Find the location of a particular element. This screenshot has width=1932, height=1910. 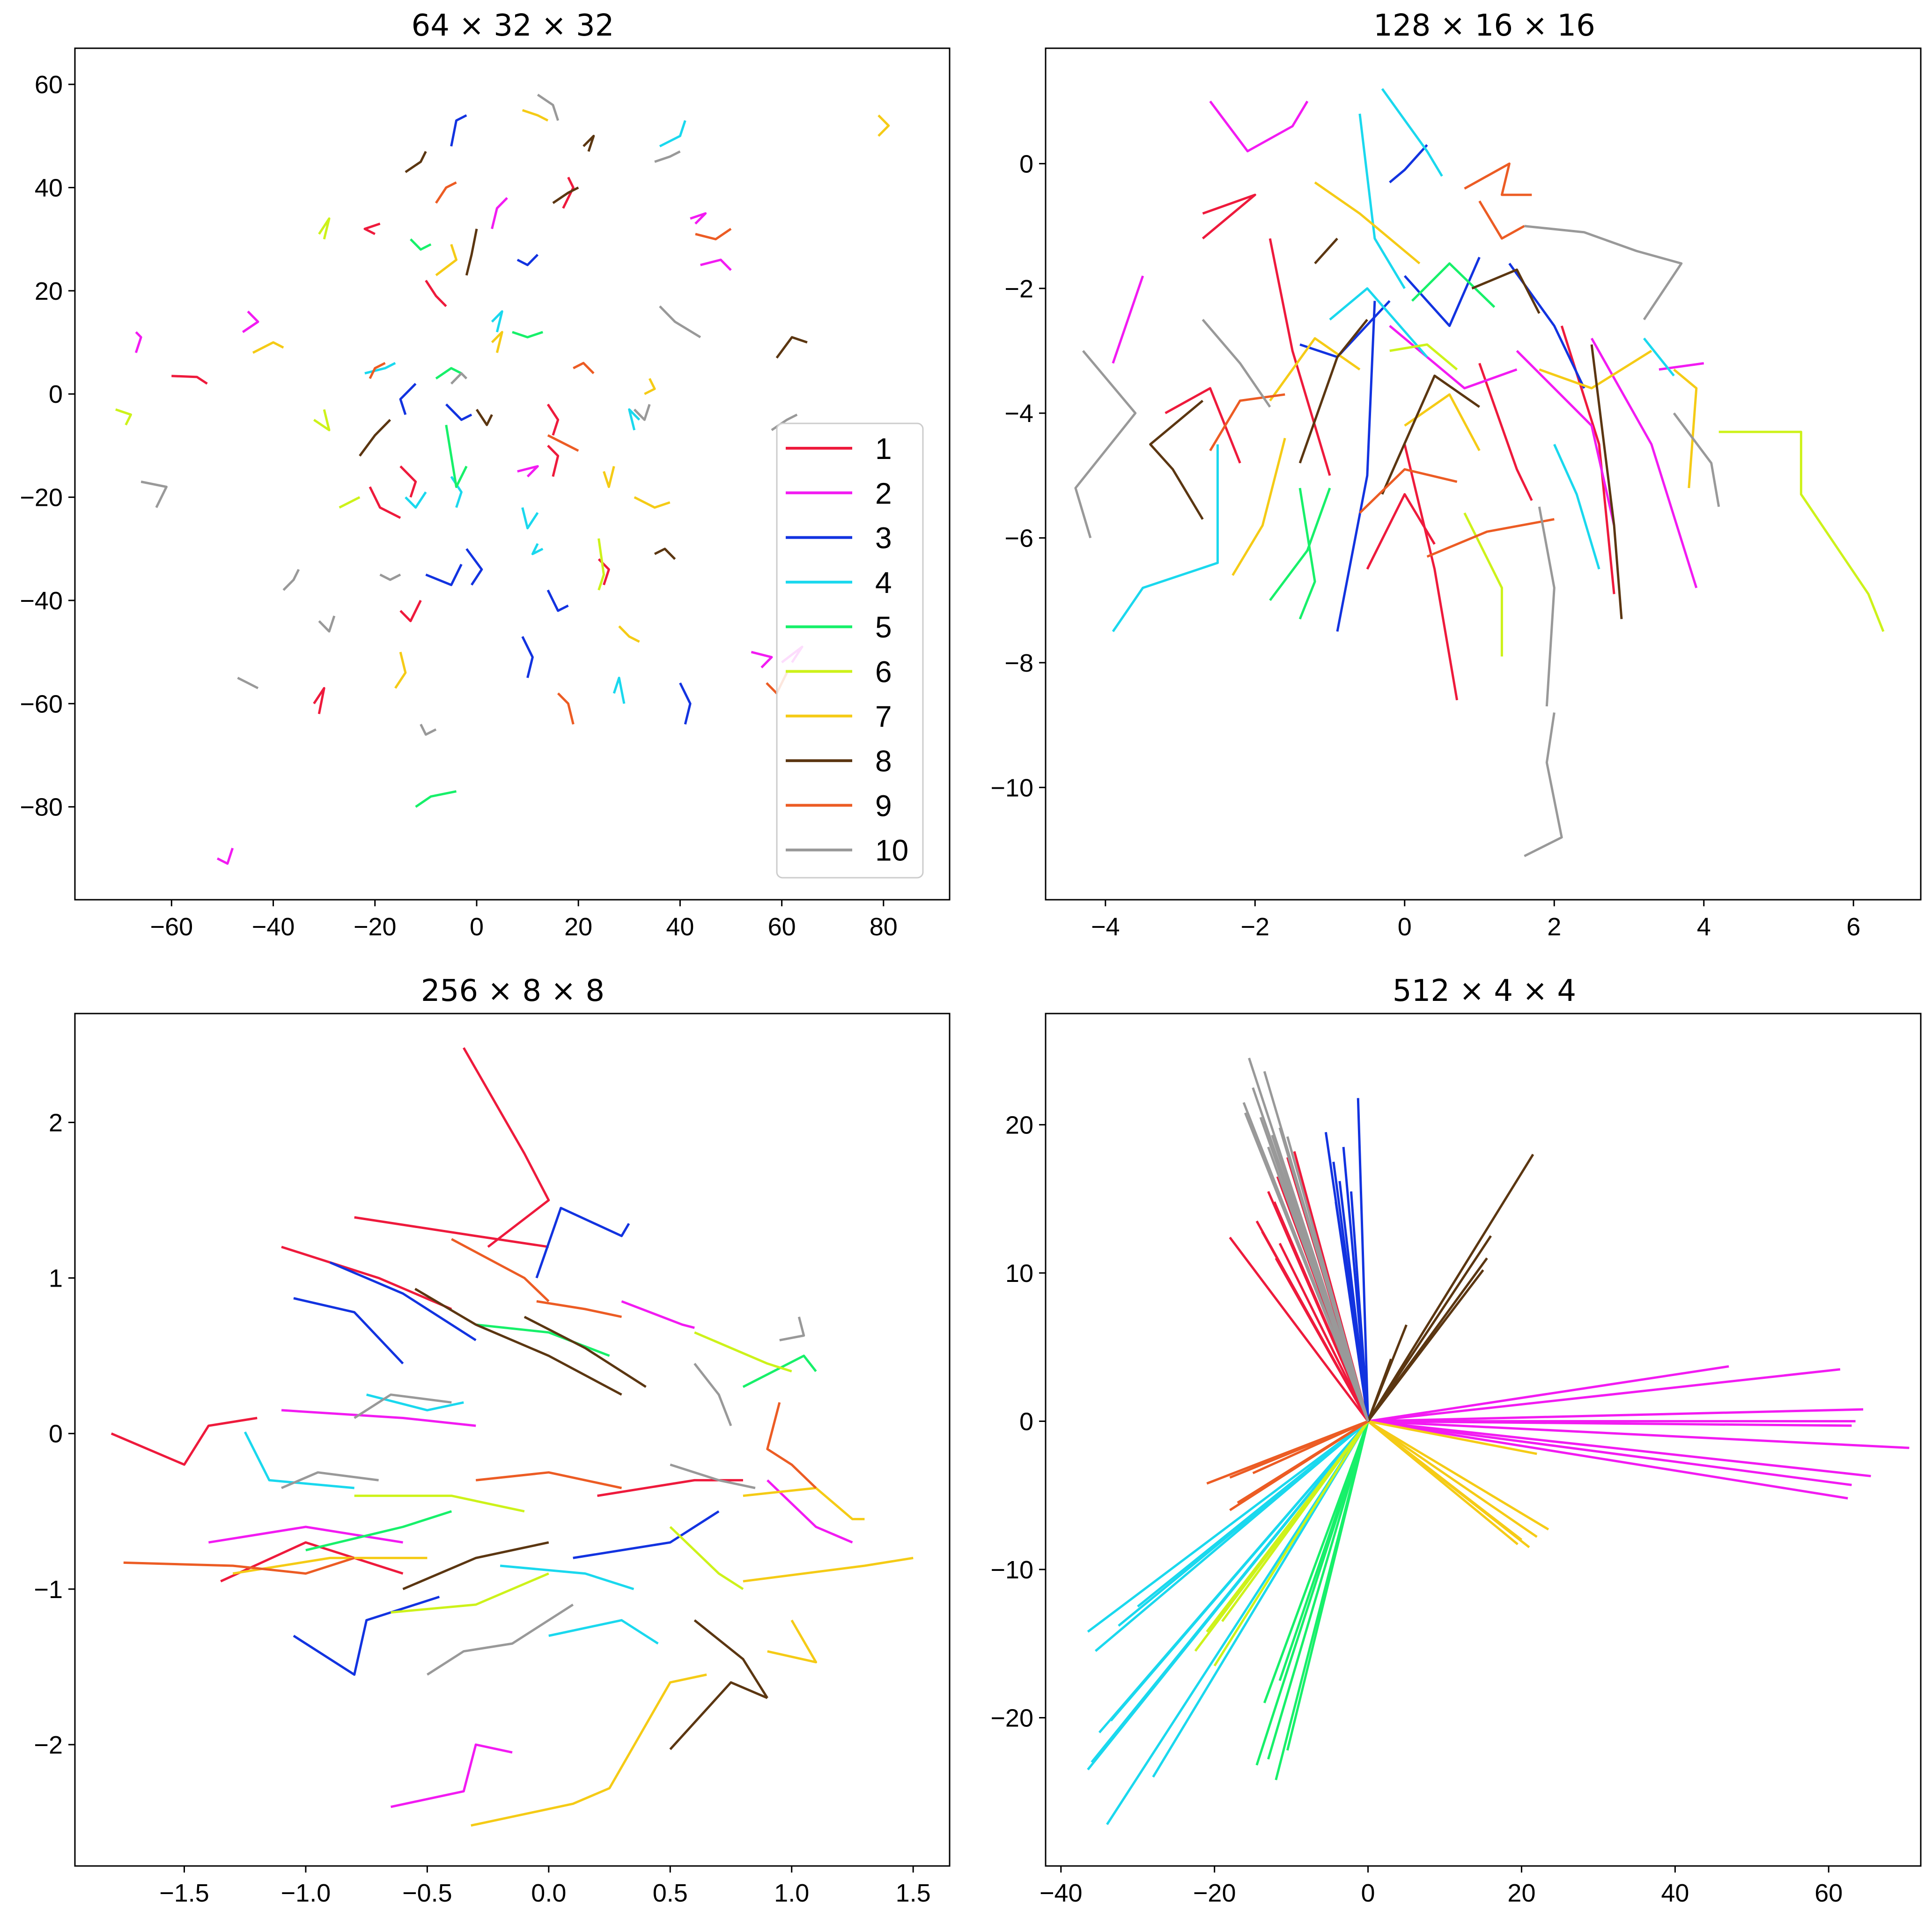

y-tick-label: −10 is located at coordinates (1011, 1570).